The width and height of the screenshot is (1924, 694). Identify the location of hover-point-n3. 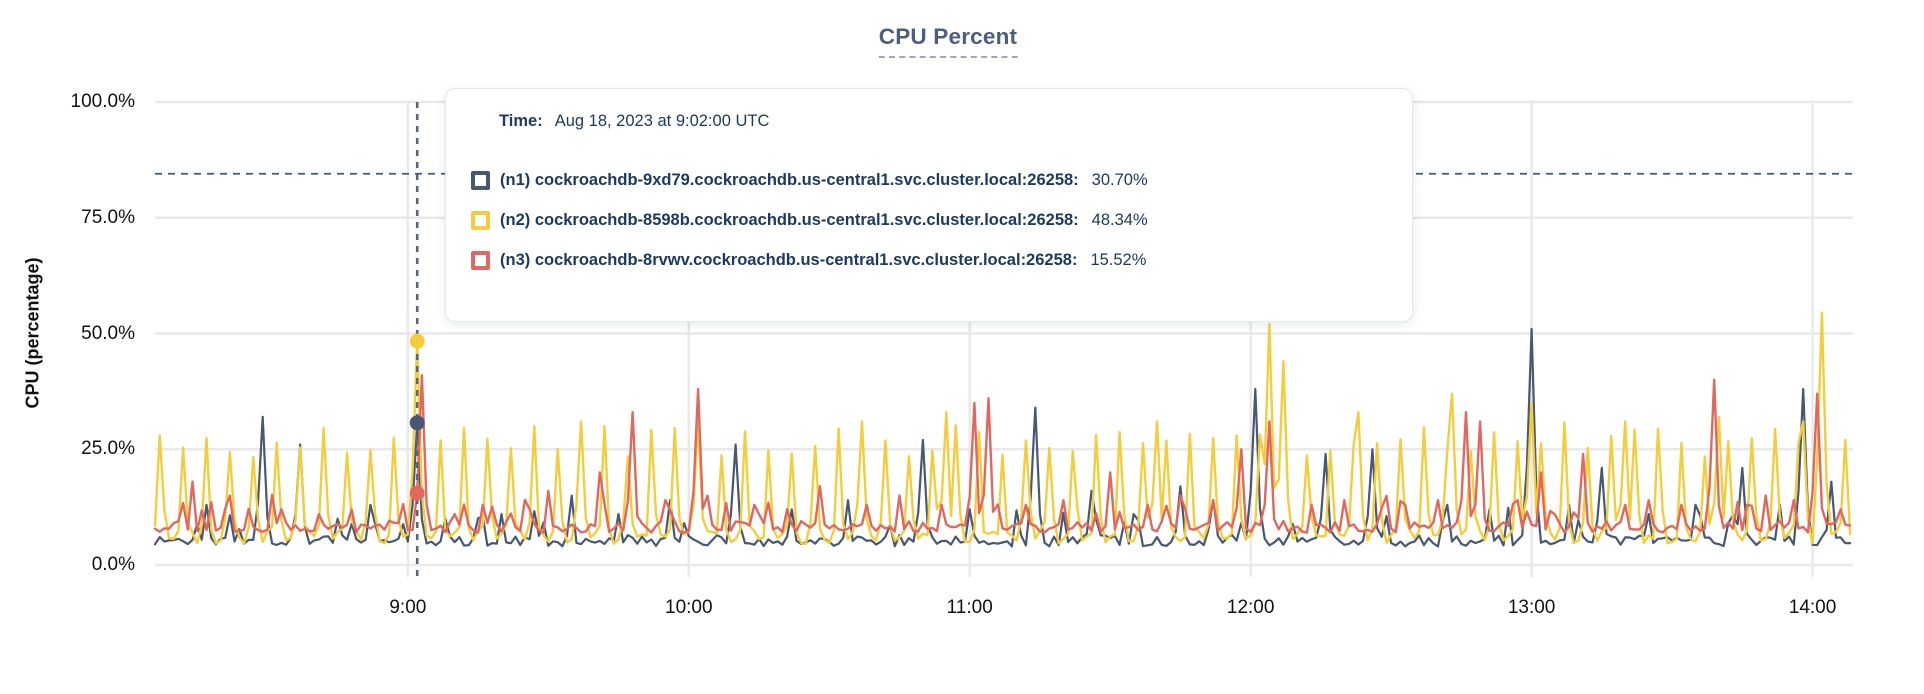
(417, 493).